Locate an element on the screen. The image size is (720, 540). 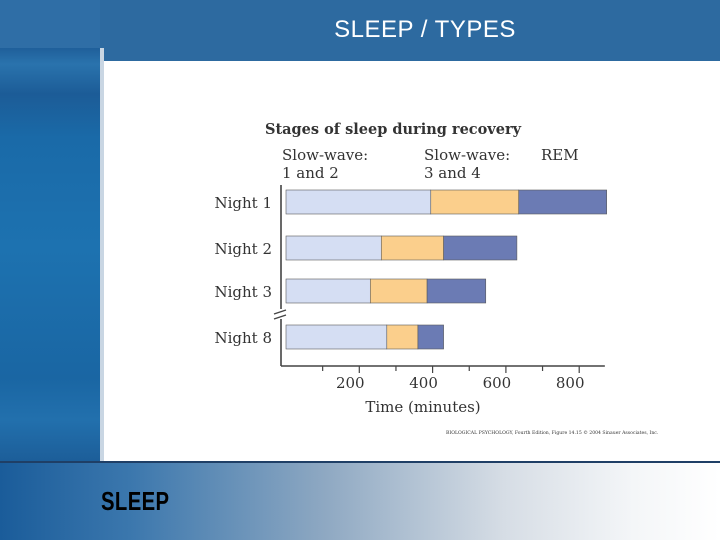
bar-night3-series3 is located at coordinates (456, 291).